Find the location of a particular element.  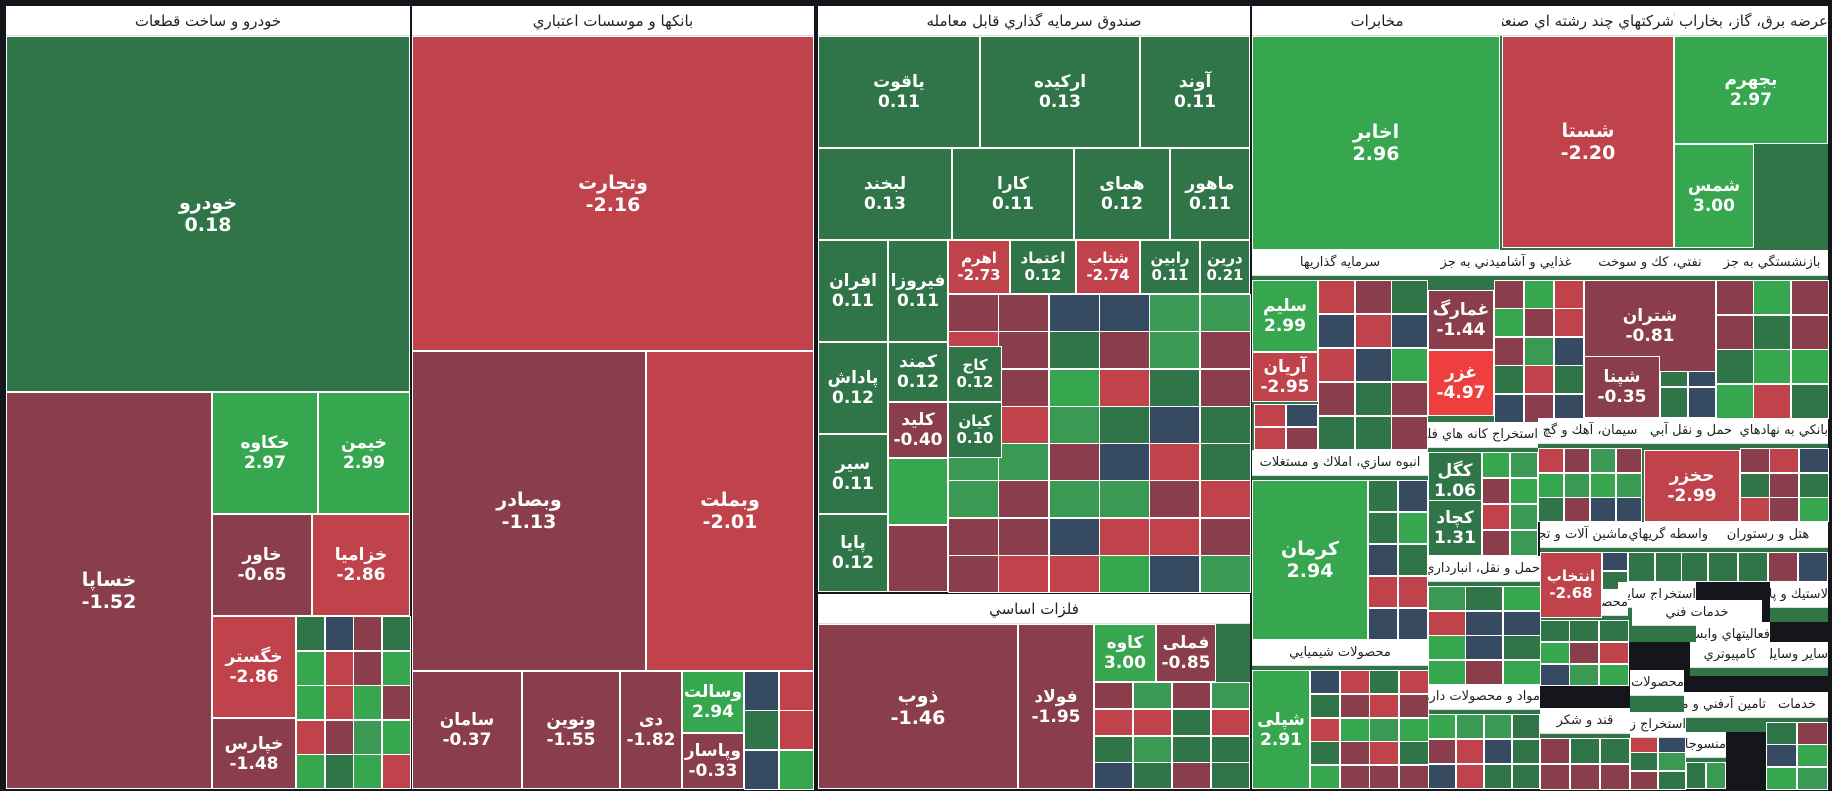

stock-tile: آوند 0.11 is located at coordinates (1195, 92).